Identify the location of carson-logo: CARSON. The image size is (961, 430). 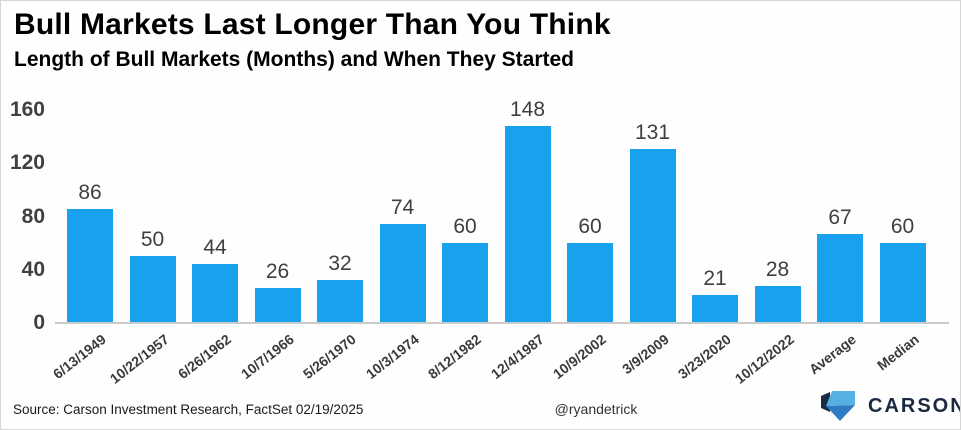
(891, 406).